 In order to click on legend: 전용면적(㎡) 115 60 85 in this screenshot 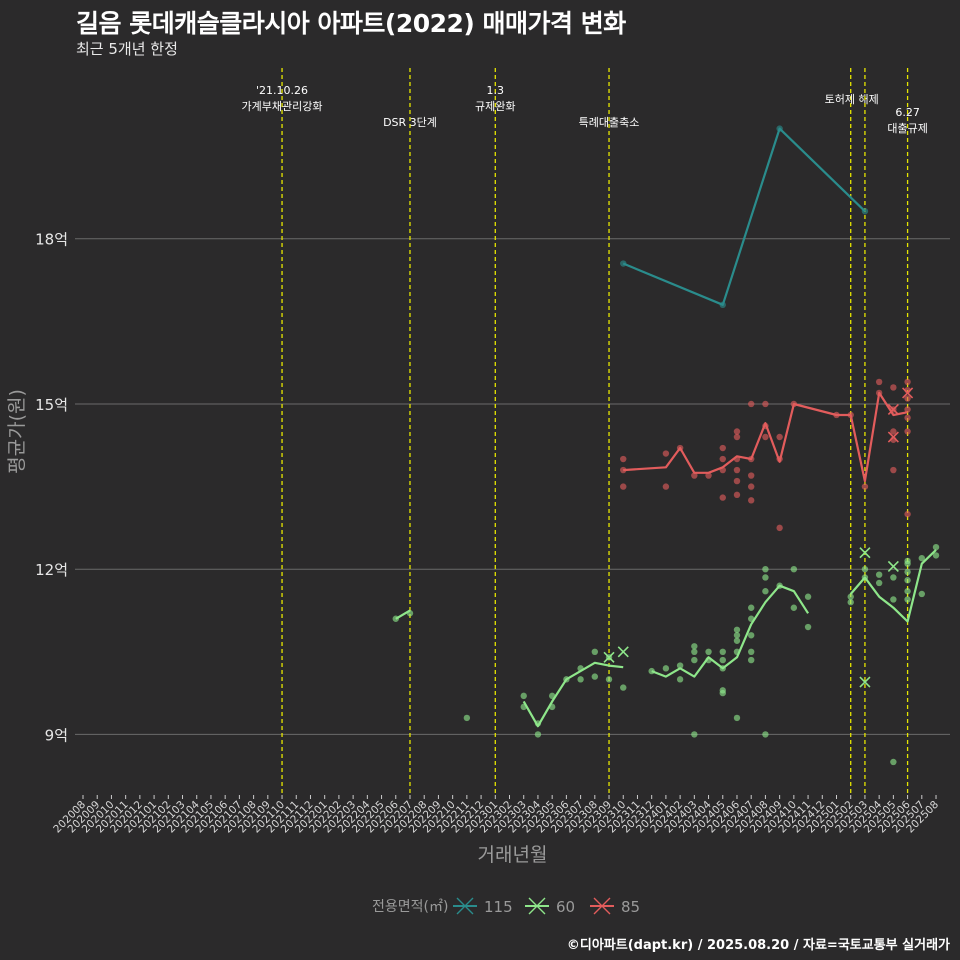, I will do `click(506, 906)`.